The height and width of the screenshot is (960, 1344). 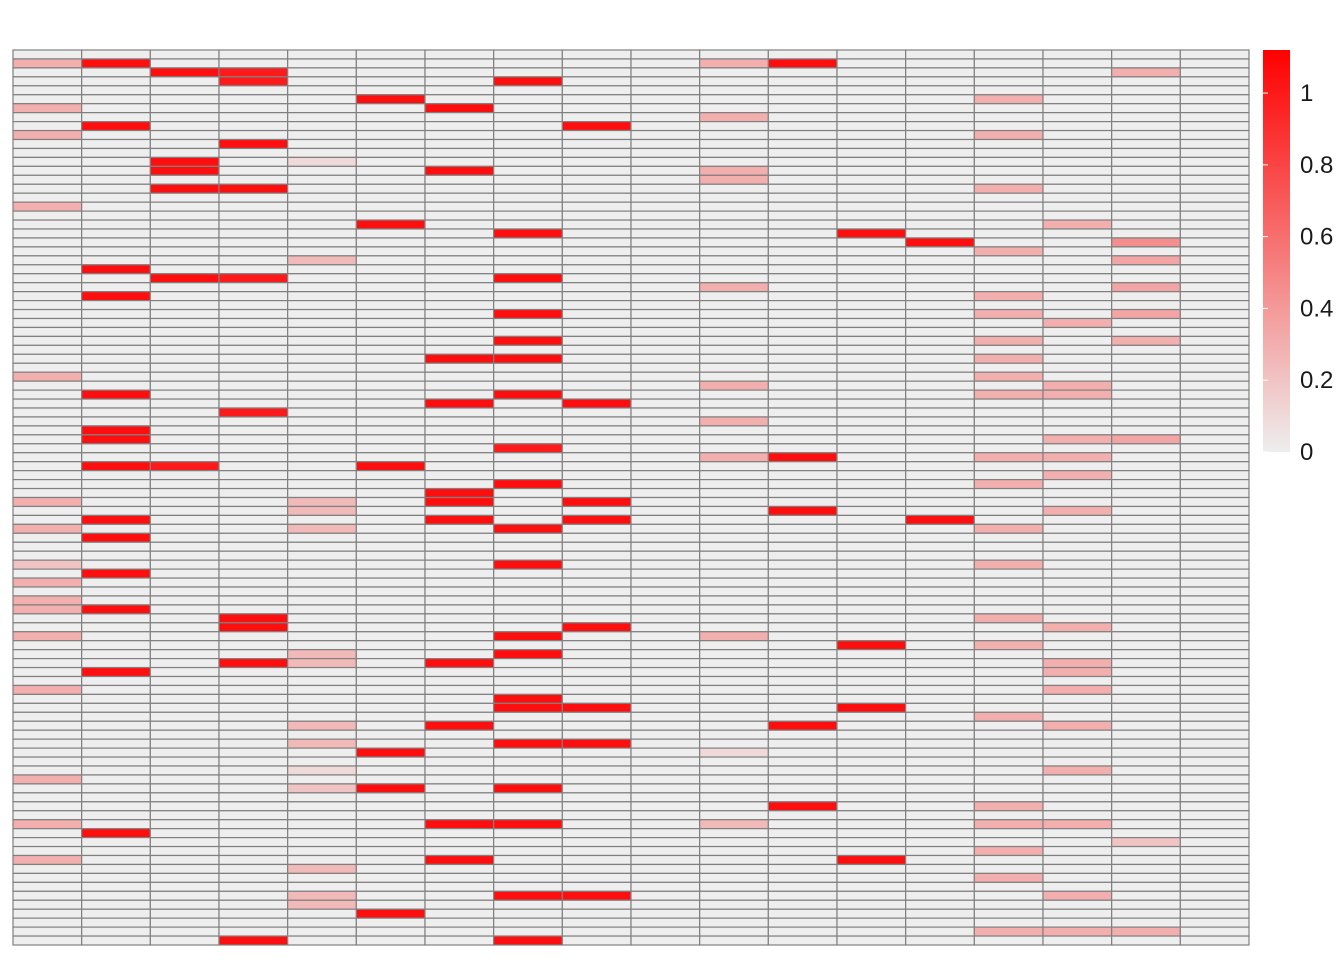 I want to click on legend-color-bar, so click(x=1276, y=251).